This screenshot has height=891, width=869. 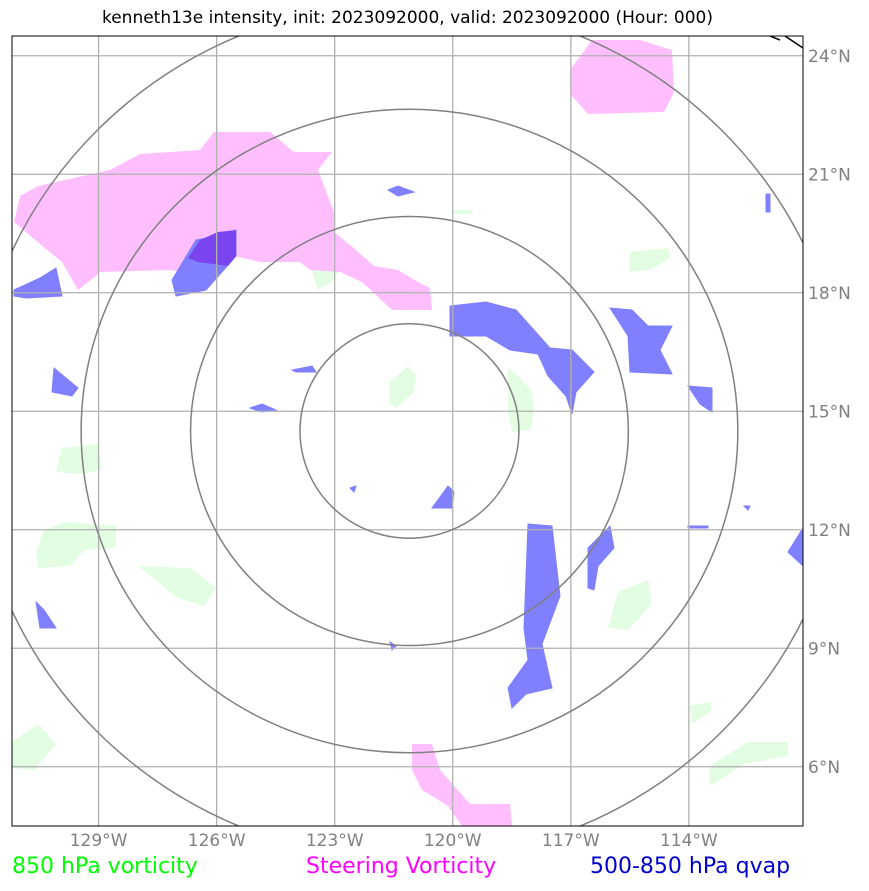 What do you see at coordinates (824, 649) in the screenshot?
I see `latitude-tick-label: 9°N` at bounding box center [824, 649].